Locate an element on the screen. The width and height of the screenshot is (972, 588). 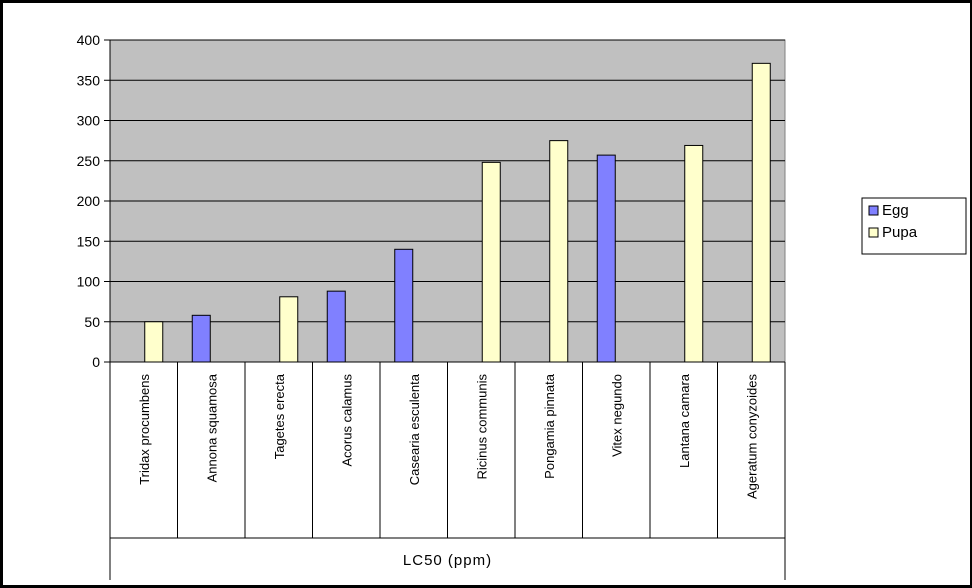
legend-swatch-pupa is located at coordinates (873, 232).